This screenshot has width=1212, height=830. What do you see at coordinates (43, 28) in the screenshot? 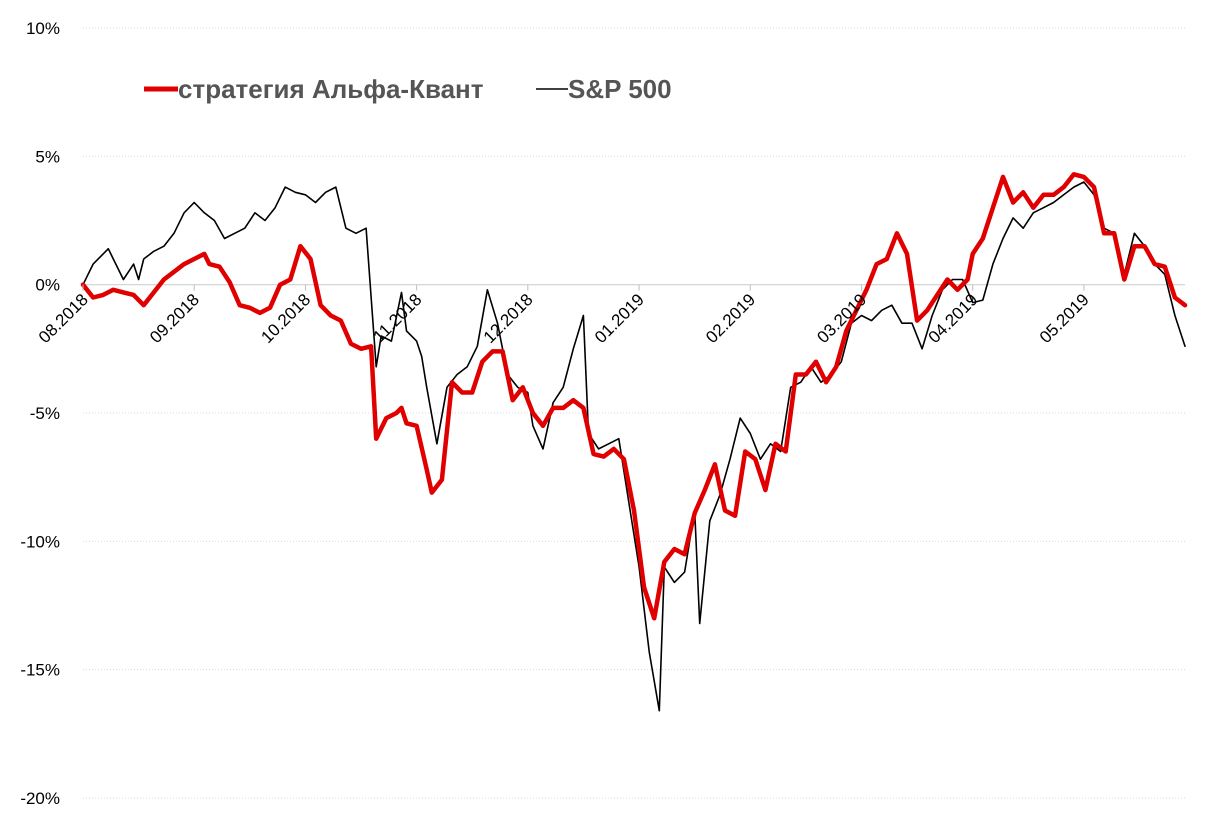
I see `y-tick-label: 10%` at bounding box center [43, 28].